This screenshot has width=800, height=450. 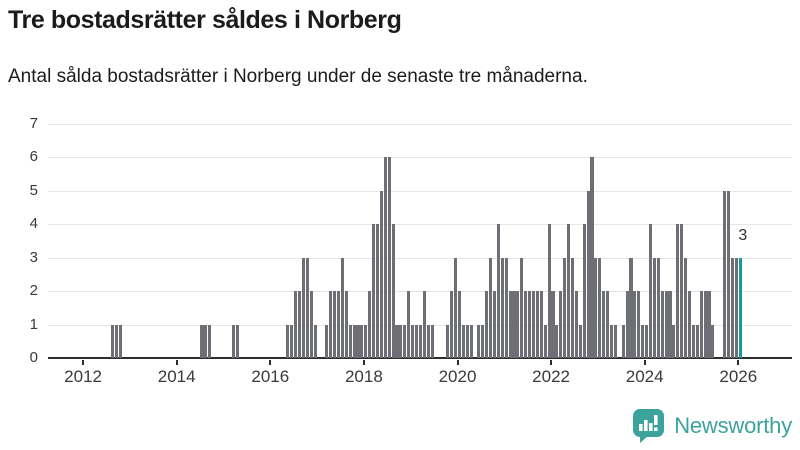 I want to click on y-axis-tick-label: 6, so click(x=33, y=156).